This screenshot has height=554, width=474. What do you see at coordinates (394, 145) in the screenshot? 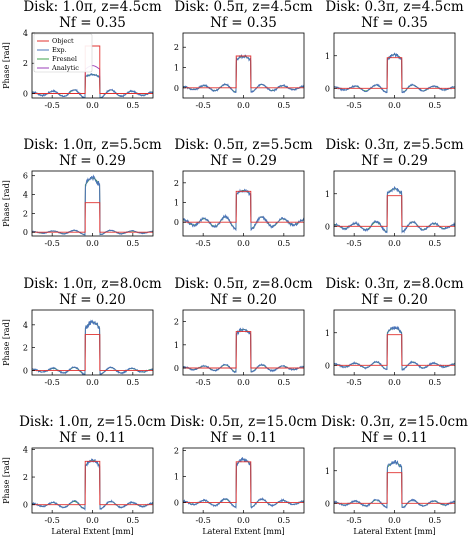
I see `panel-title: Disk: 0.3π, z=5.5cm` at bounding box center [394, 145].